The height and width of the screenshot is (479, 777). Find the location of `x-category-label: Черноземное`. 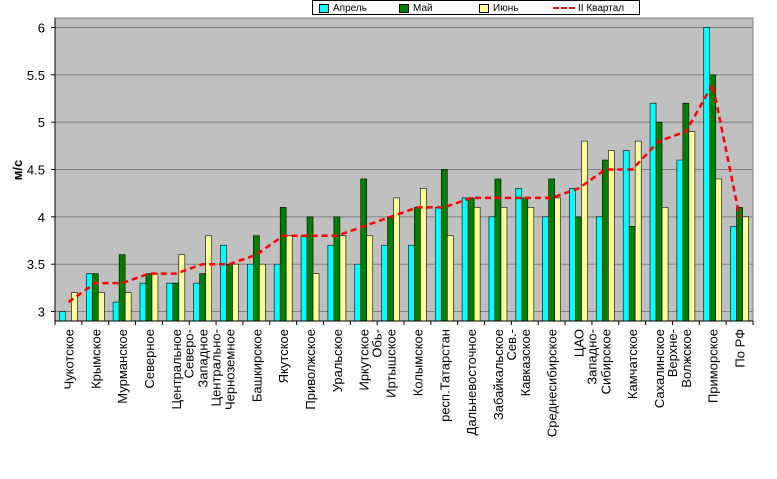

x-category-label: Черноземное is located at coordinates (230, 369).